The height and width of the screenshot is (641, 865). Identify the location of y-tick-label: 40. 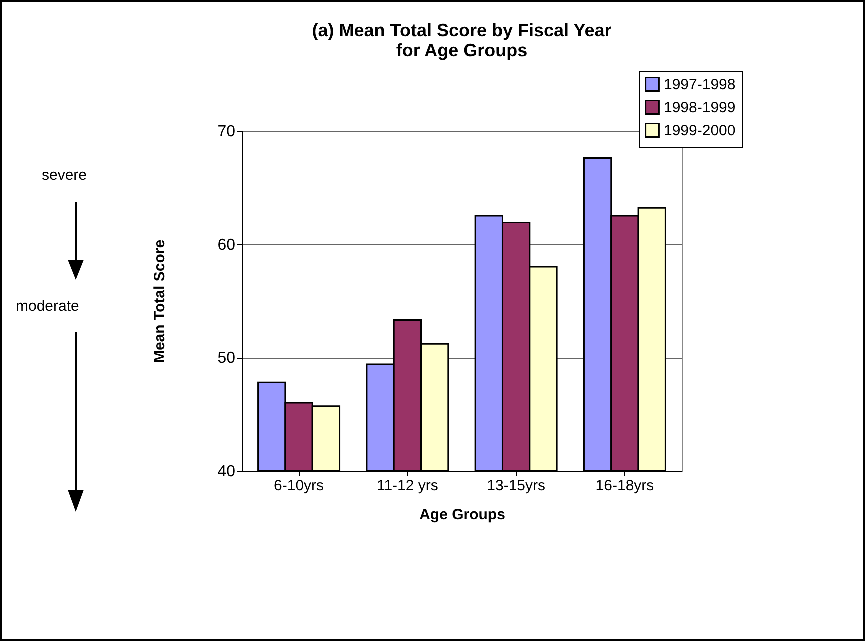
(227, 472).